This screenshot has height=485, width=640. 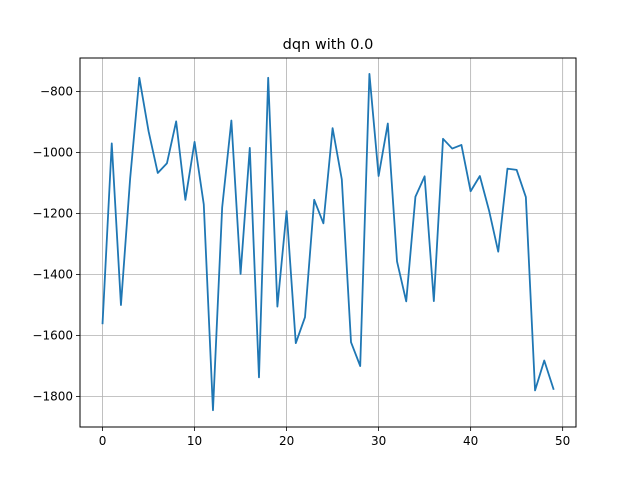 What do you see at coordinates (194, 441) in the screenshot?
I see `x-tick-label: 10` at bounding box center [194, 441].